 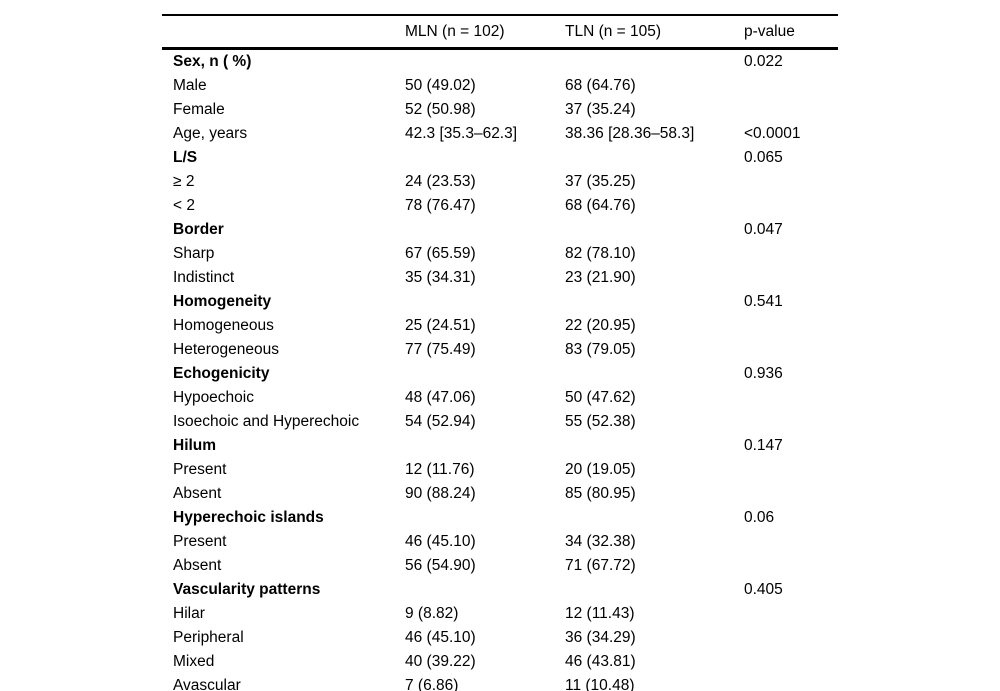 I want to click on tln-value-cell: 23 (21.90), so click(x=600, y=277).